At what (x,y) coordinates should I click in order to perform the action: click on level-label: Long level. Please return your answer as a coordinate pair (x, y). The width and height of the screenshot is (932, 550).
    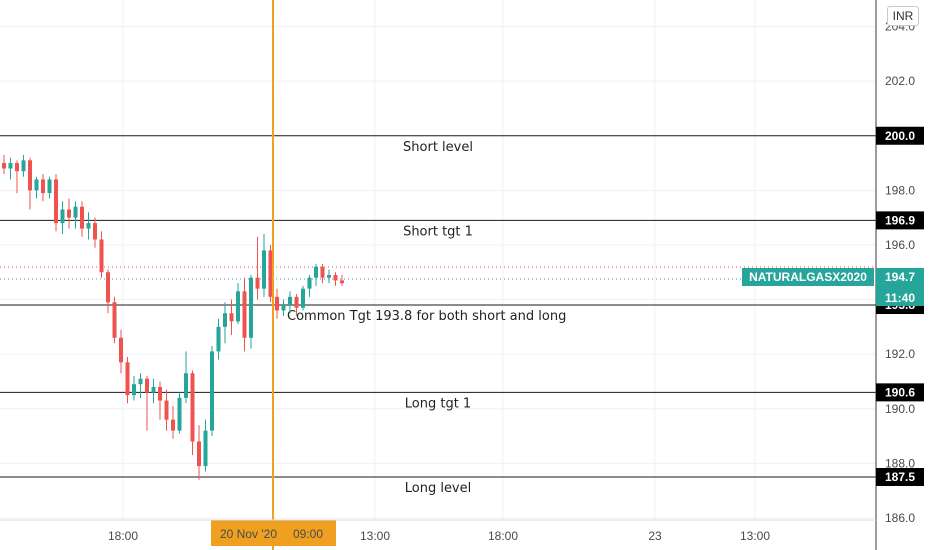
    Looking at the image, I should click on (438, 488).